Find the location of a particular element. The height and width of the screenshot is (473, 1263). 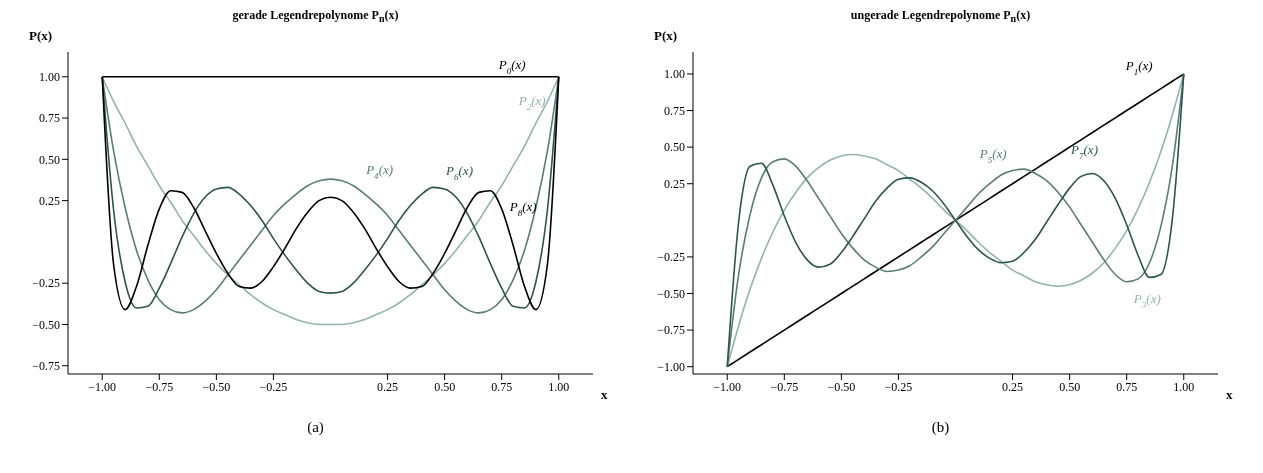

series-label: P$_{0}$(x) is located at coordinates (511, 67).